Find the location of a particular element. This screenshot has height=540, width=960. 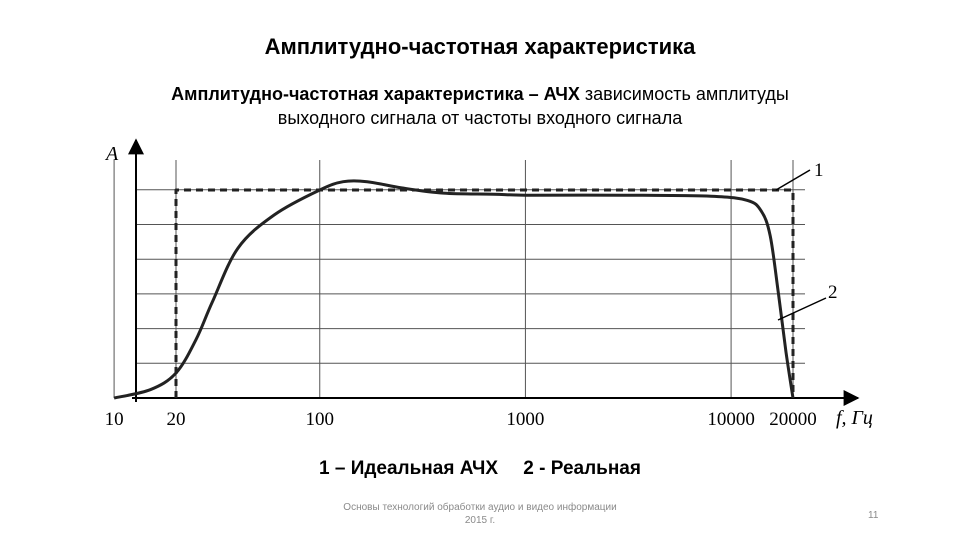

series-2-leader is located at coordinates (802, 309).